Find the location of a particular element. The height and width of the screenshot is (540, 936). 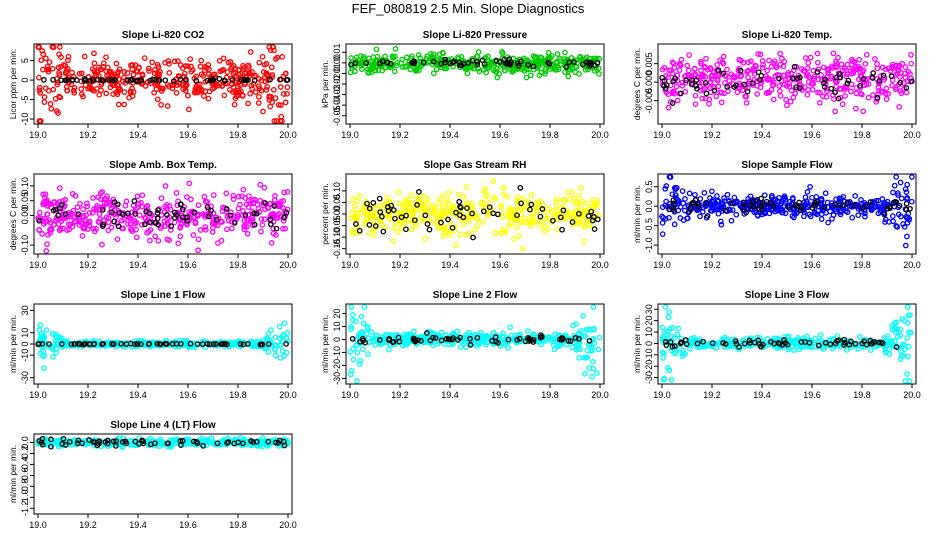

y-tick-label: -5 is located at coordinates (25, 100).